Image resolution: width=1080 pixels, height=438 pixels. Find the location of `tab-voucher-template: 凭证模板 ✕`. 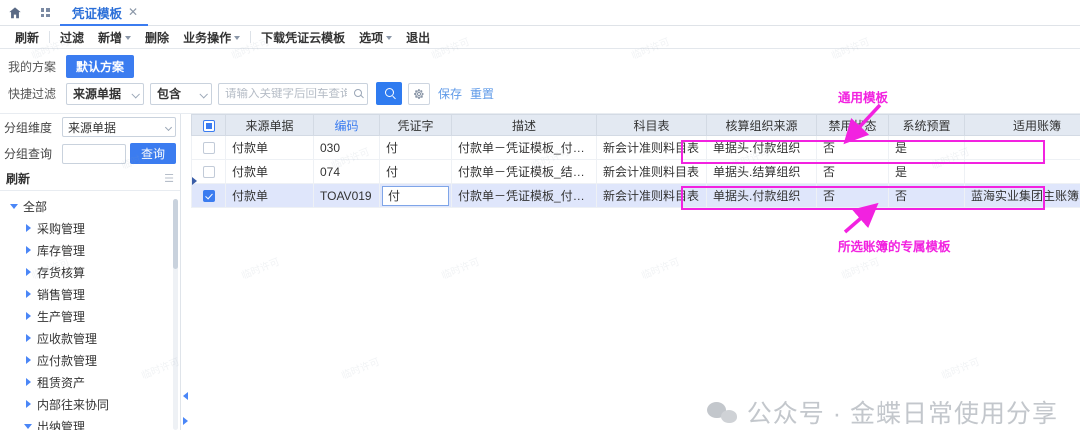

tab-voucher-template: 凭证模板 ✕ is located at coordinates (104, 13).